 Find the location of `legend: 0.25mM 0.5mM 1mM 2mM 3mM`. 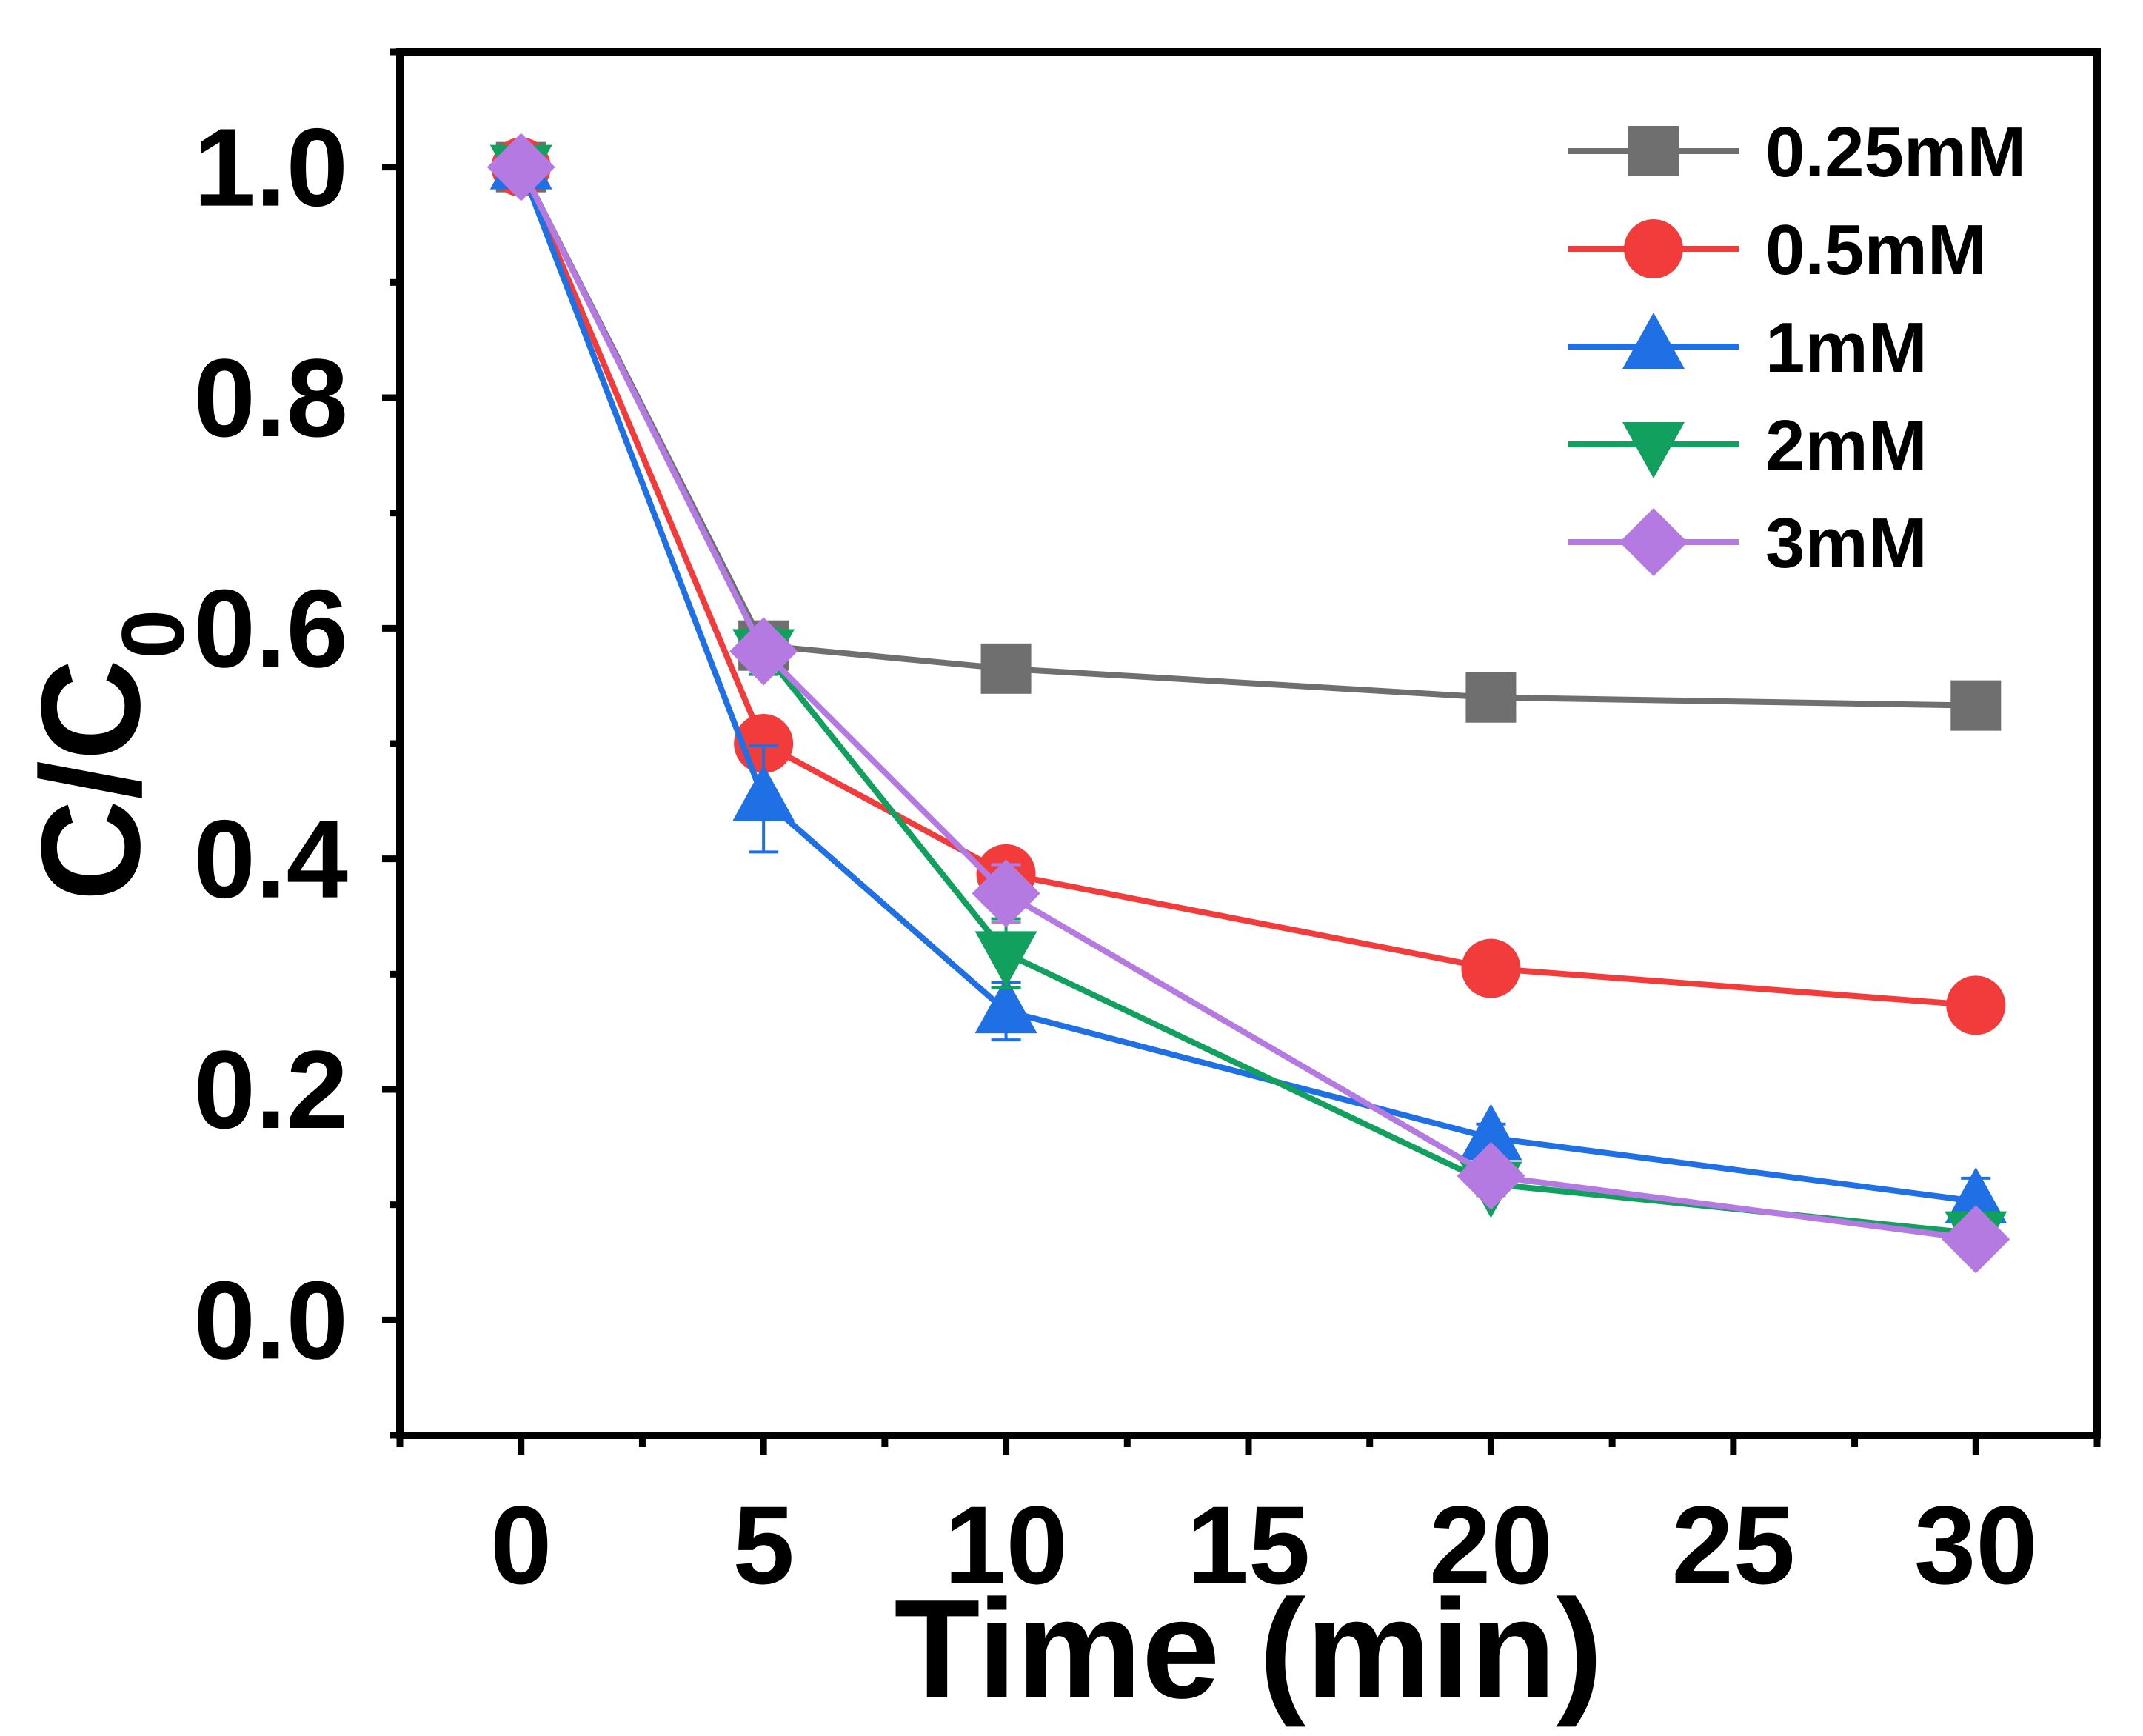

legend: 0.25mM 0.5mM 1mM 2mM 3mM is located at coordinates (1797, 348).